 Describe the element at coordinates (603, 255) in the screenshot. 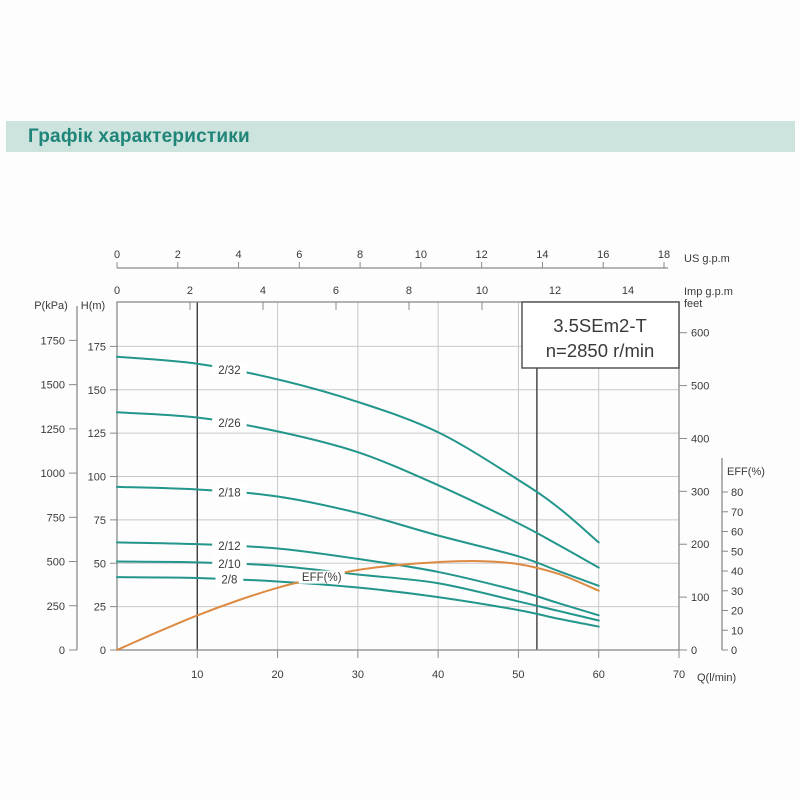

I see `us-gpm-tick-label: 16` at that location.